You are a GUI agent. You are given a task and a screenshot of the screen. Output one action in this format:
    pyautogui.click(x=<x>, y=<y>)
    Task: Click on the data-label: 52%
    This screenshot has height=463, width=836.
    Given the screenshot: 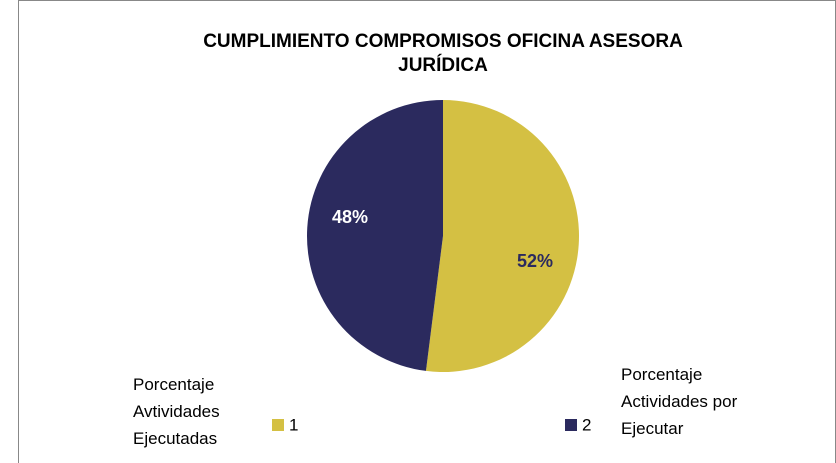 What is the action you would take?
    pyautogui.click(x=535, y=261)
    